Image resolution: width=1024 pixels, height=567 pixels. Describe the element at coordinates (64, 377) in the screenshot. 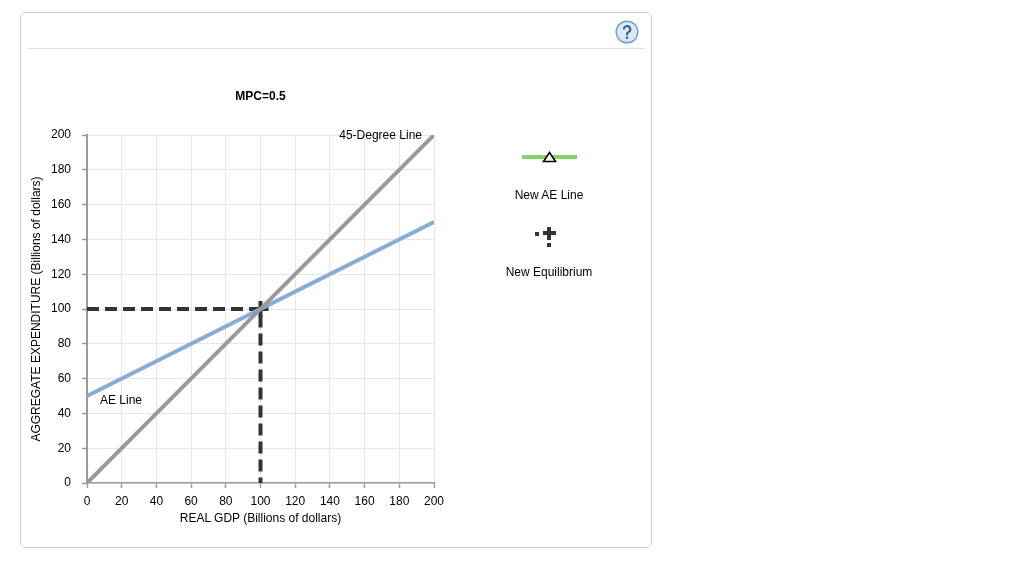

I see `y-tick-label: 60` at that location.